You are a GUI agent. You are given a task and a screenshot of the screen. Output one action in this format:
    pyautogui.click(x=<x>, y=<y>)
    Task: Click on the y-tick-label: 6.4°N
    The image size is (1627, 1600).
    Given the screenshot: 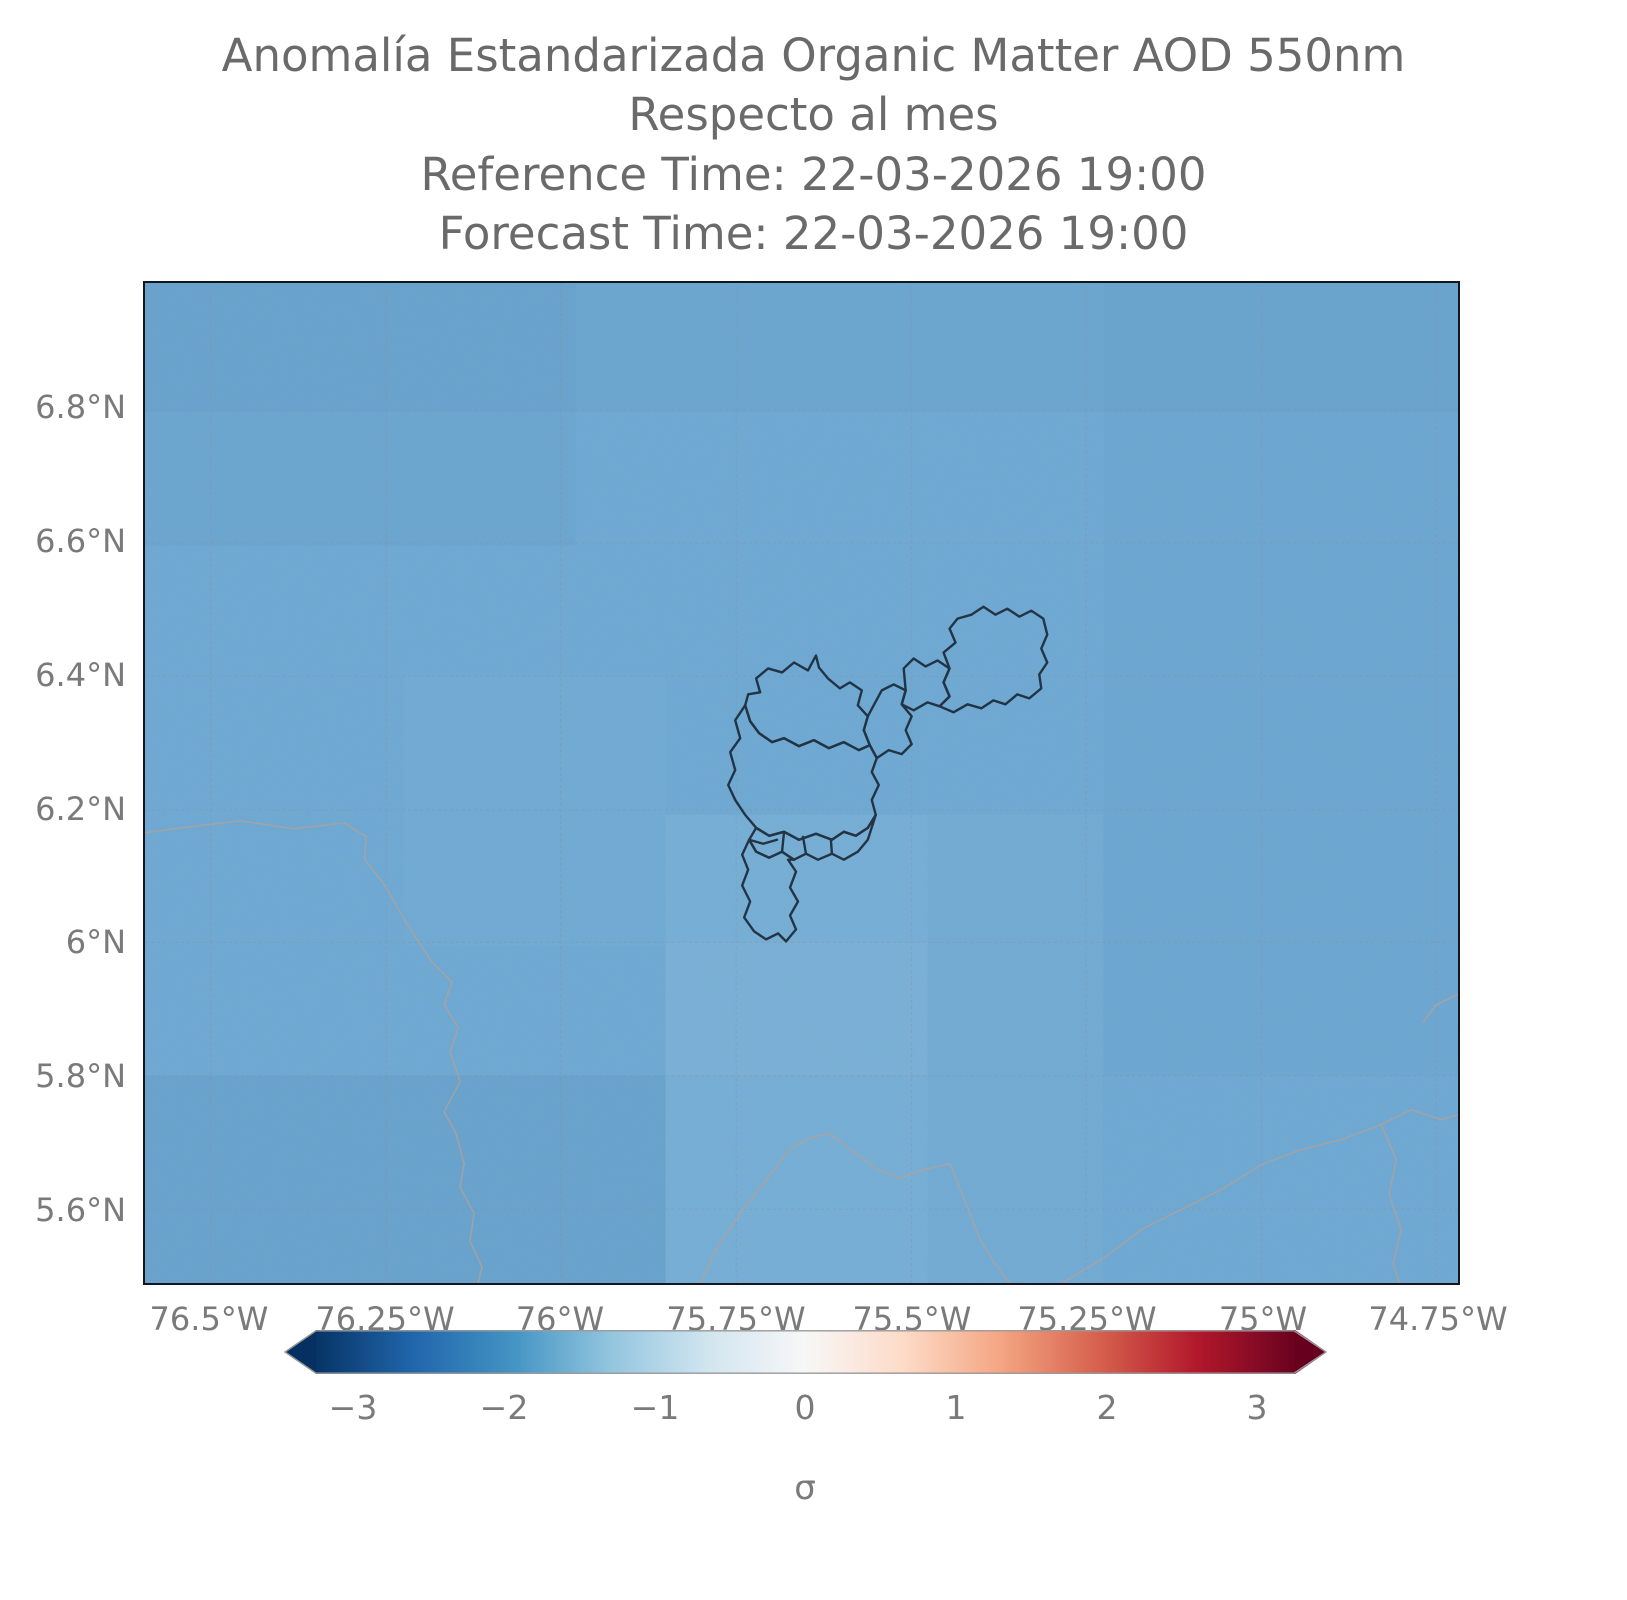 What is the action you would take?
    pyautogui.click(x=80, y=675)
    